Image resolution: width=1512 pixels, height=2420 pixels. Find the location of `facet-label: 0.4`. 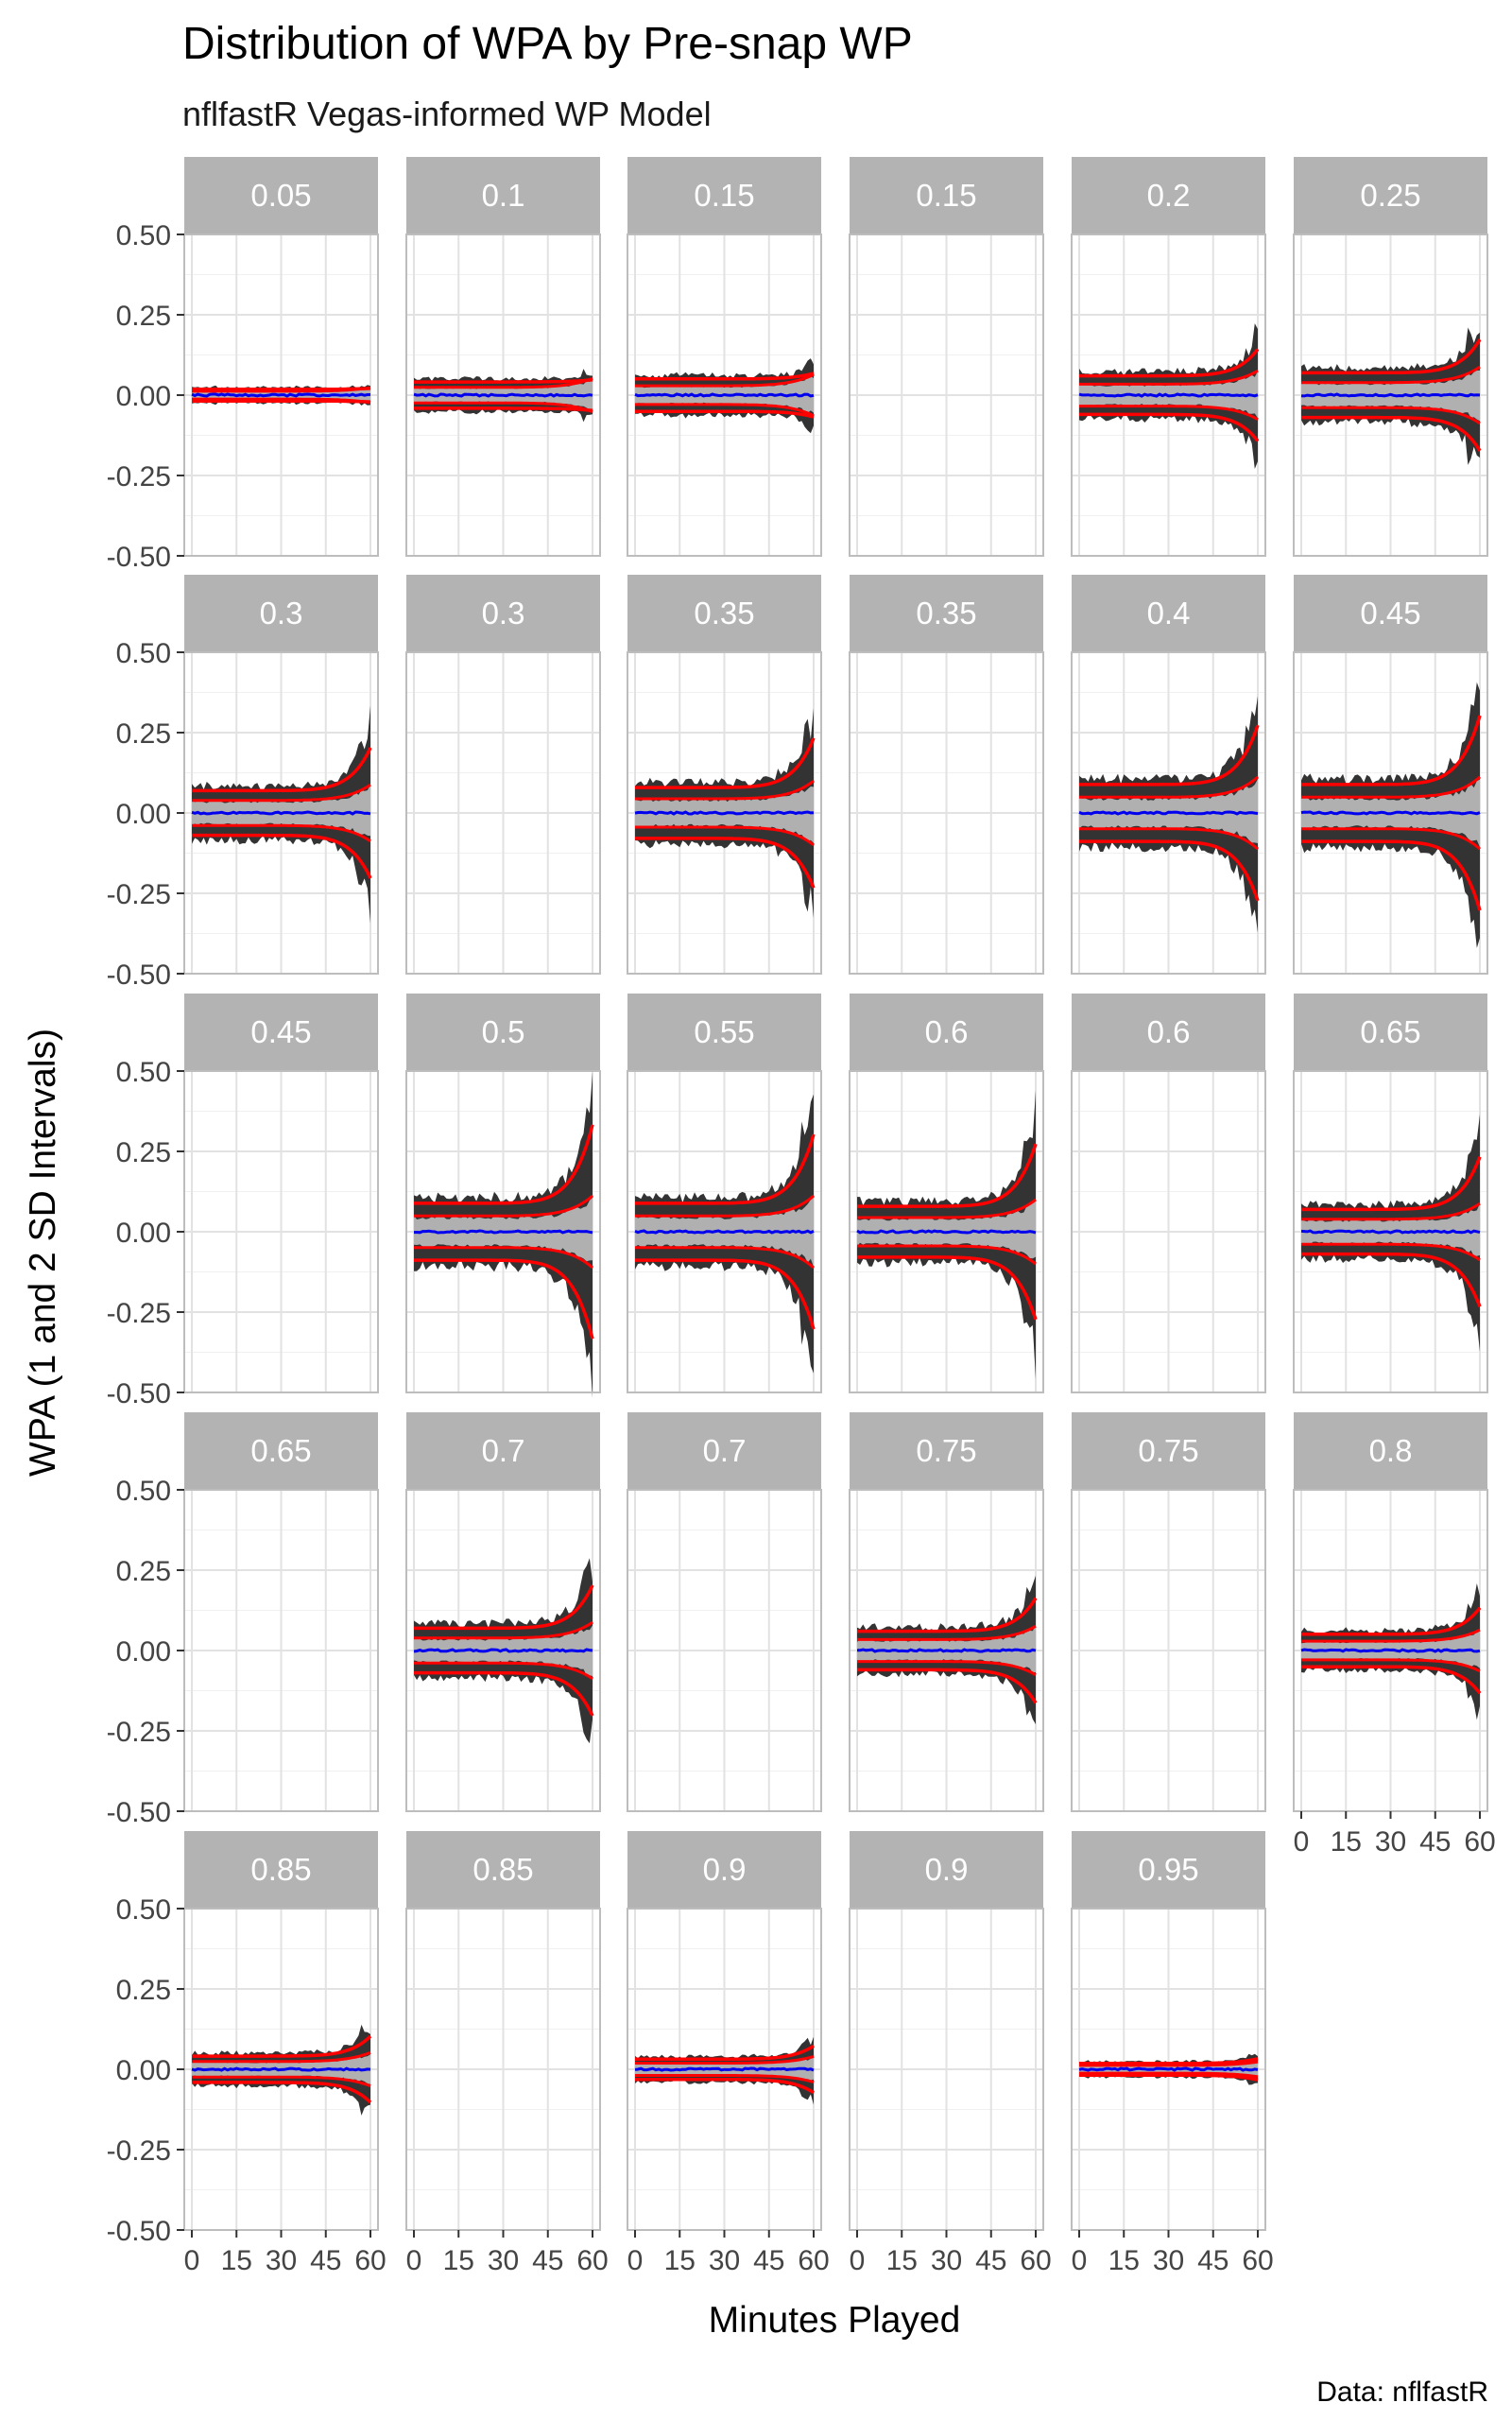

facet-label: 0.4 is located at coordinates (1169, 614).